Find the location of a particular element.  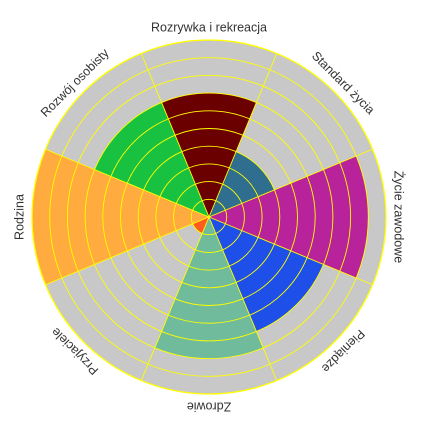

label-zdrowie: Zdrowie is located at coordinates (209, 407).